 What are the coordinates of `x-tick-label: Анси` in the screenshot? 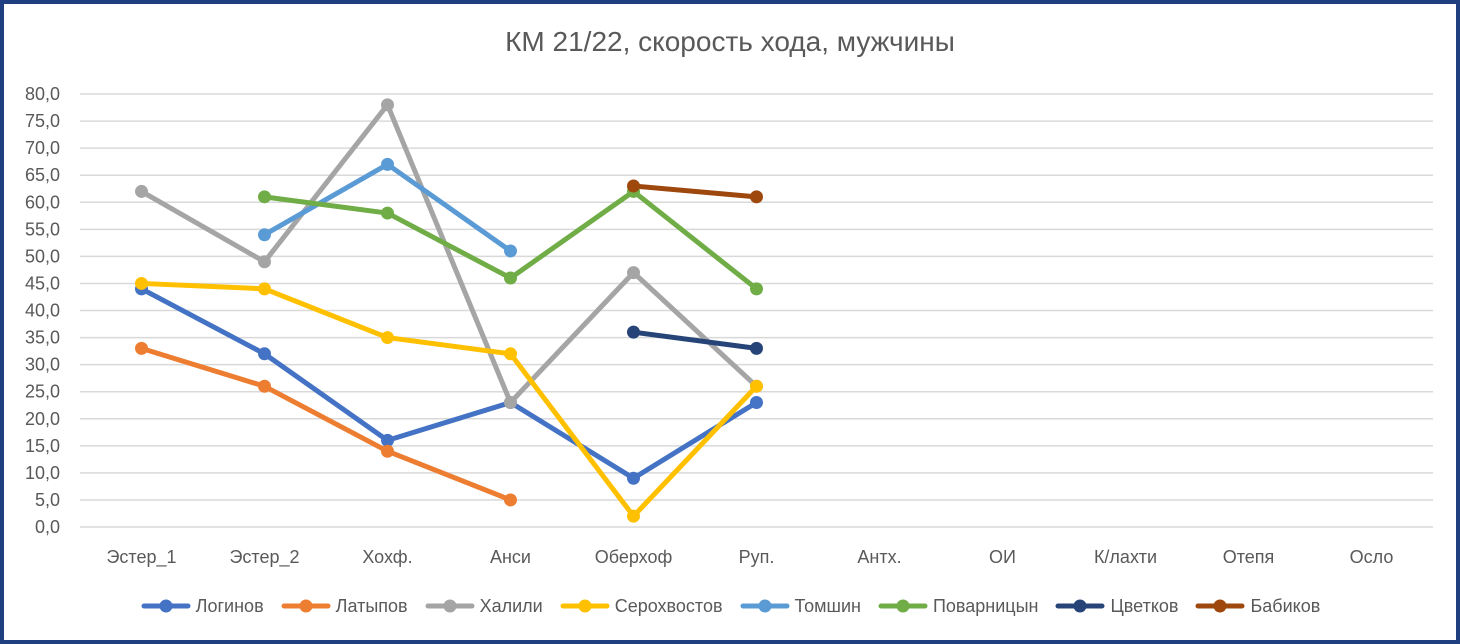 It's located at (510, 557).